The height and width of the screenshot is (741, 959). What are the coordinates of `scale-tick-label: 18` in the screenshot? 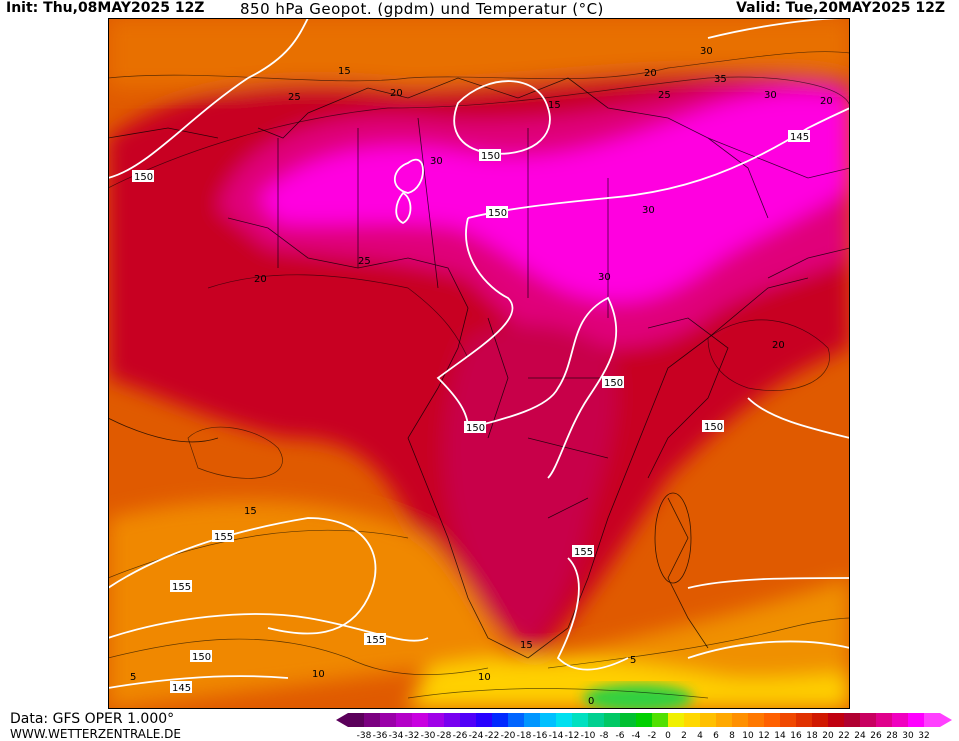 It's located at (812, 736).